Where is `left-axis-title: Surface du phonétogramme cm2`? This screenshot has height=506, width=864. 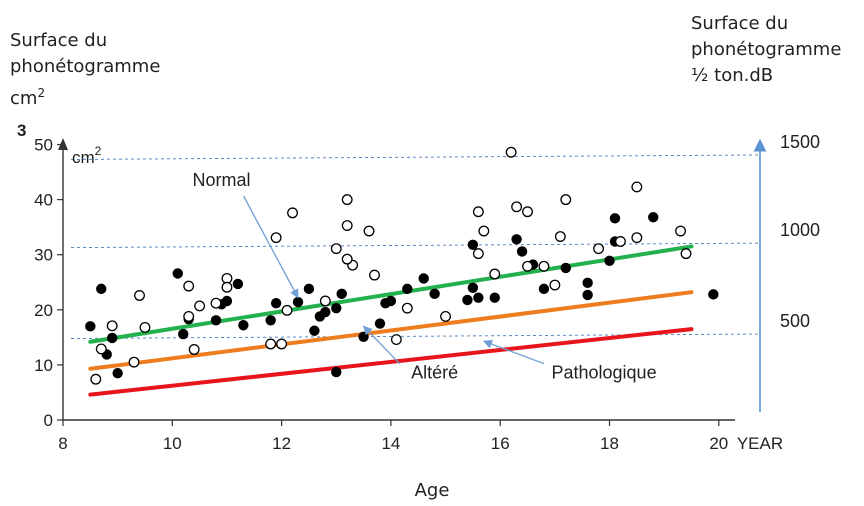
left-axis-title: Surface du phonétogramme cm2 is located at coordinates (85, 70).